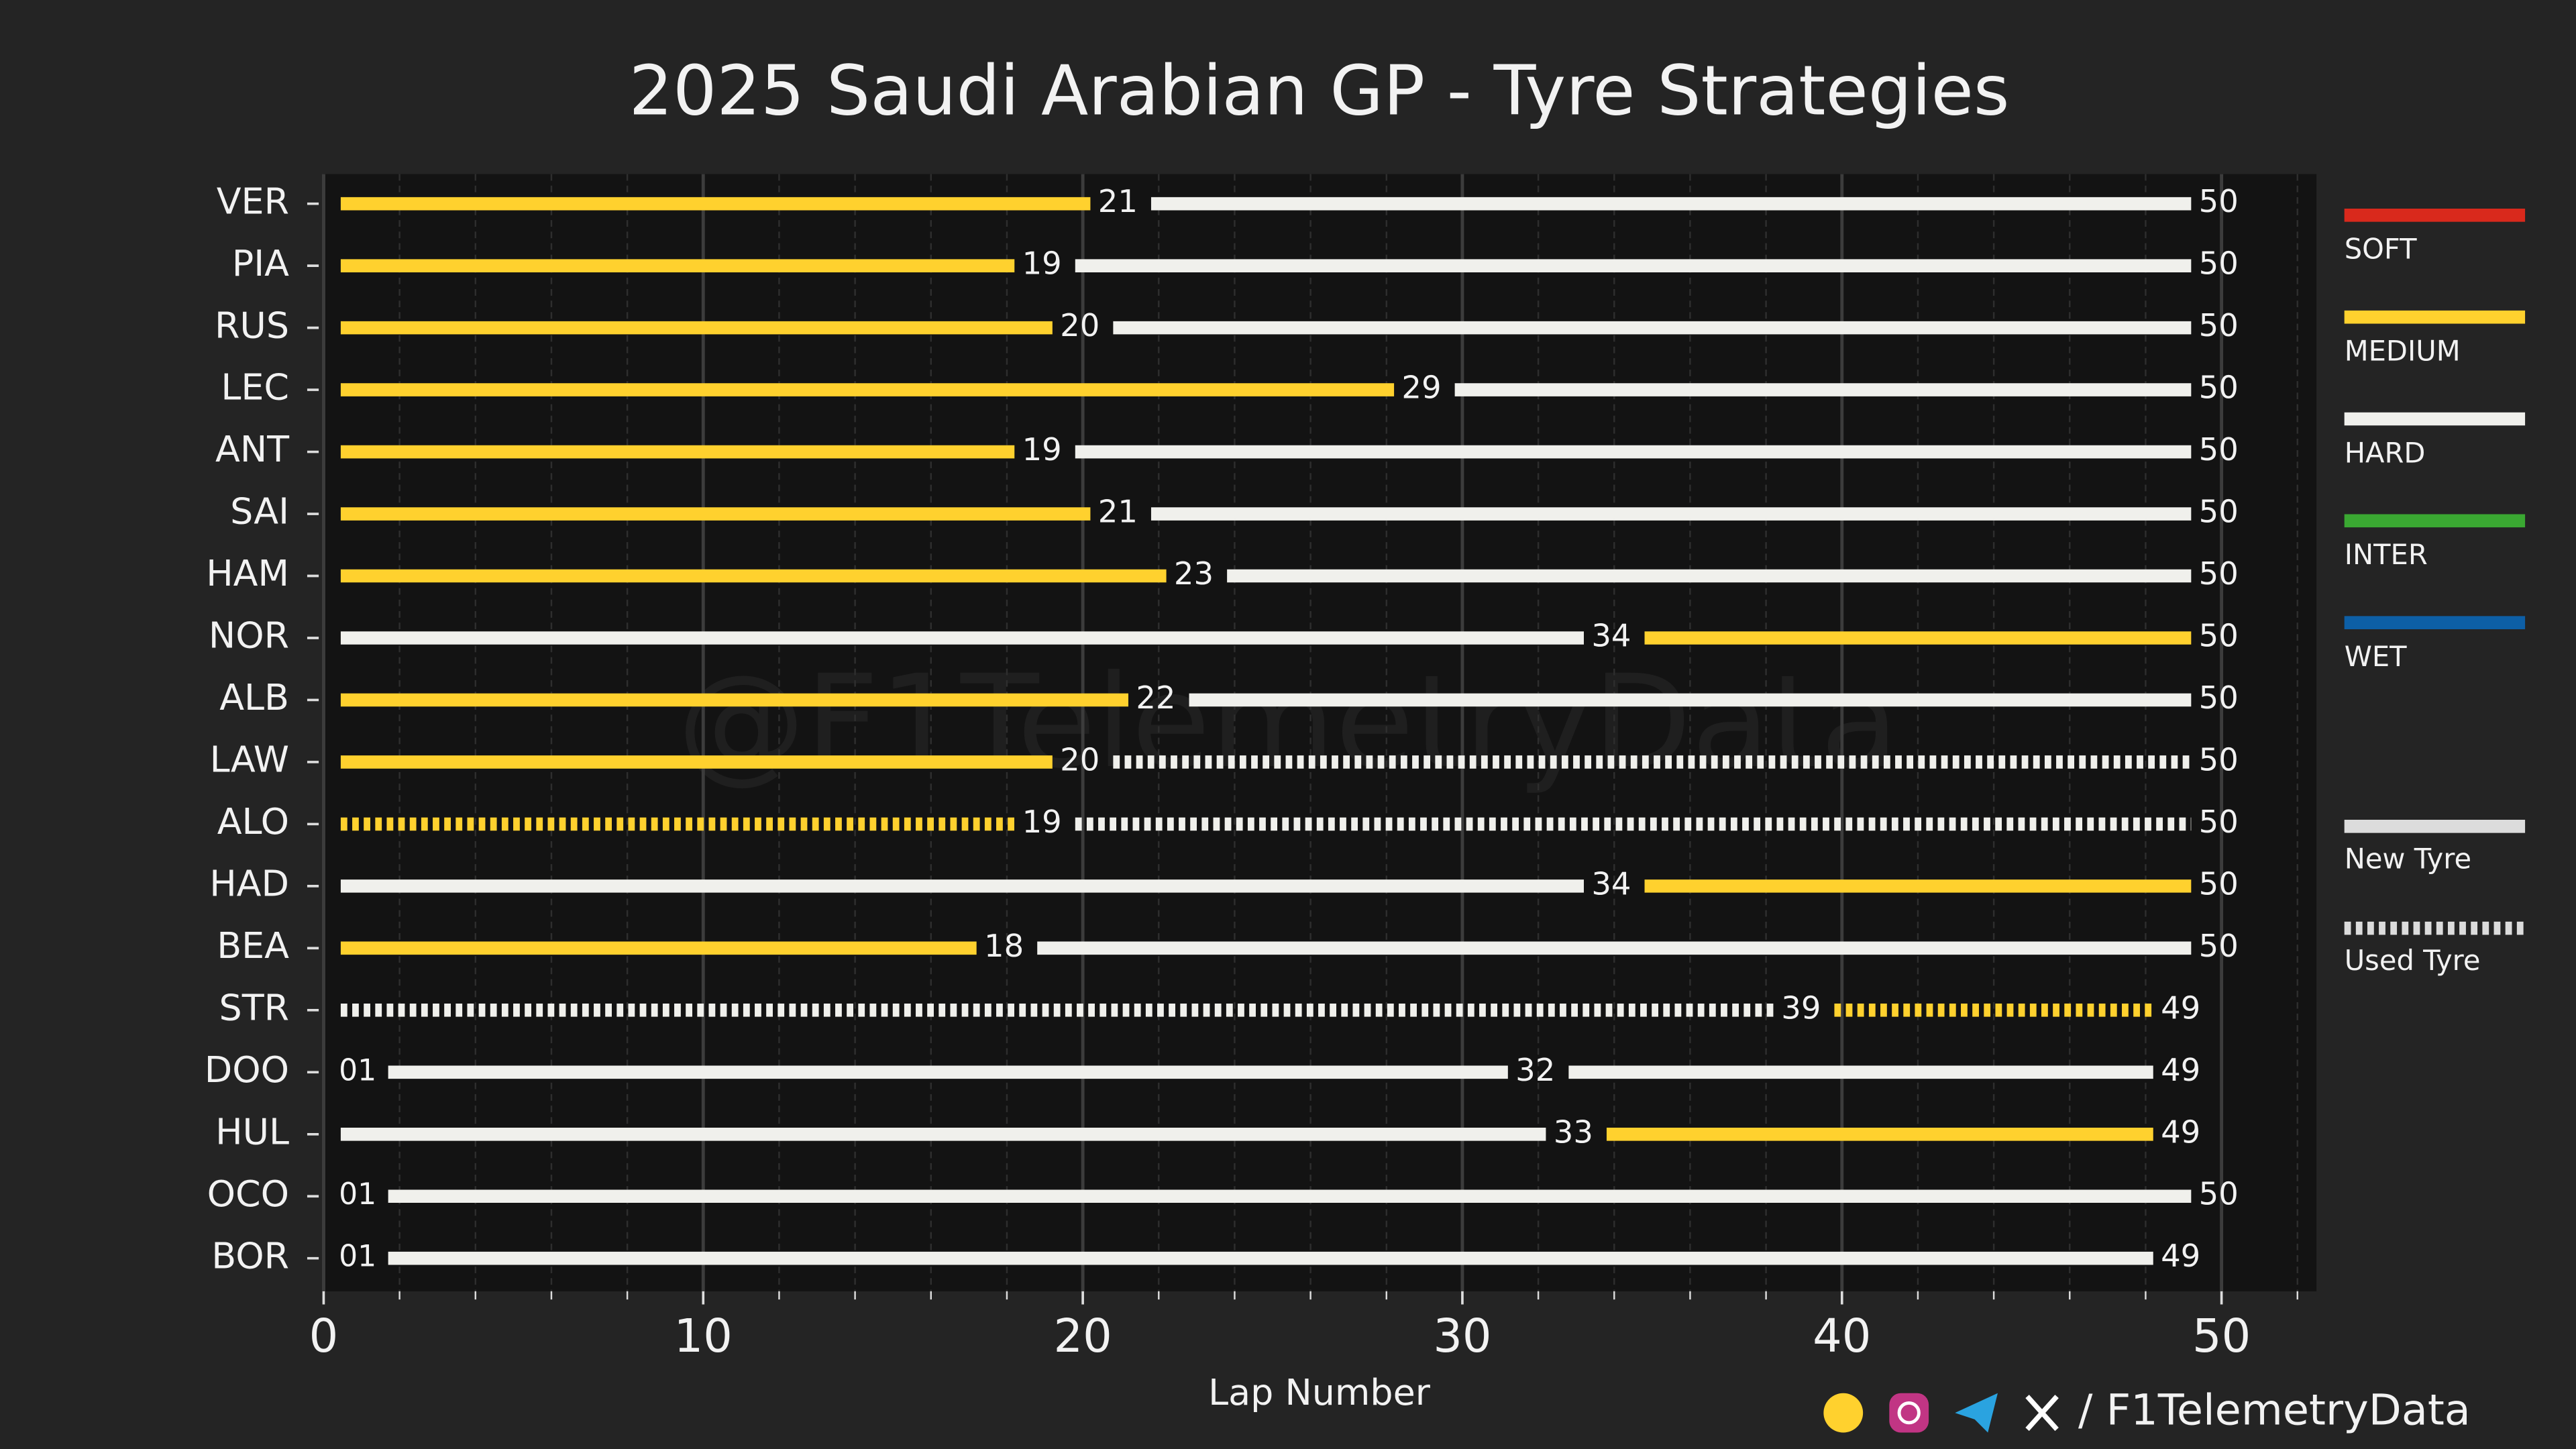 This screenshot has height=1449, width=2576. Describe the element at coordinates (1319, 91) in the screenshot. I see `chart-title: 2025 Saudi Arabian GP - Tyre Strategies` at that location.